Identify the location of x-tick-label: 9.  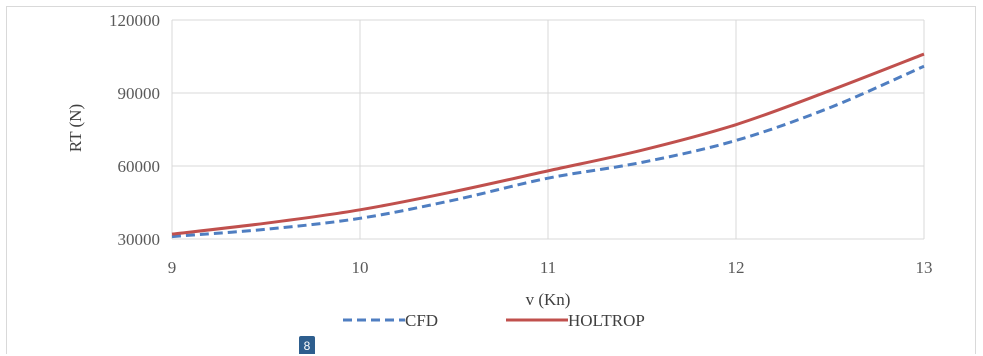
(172, 267).